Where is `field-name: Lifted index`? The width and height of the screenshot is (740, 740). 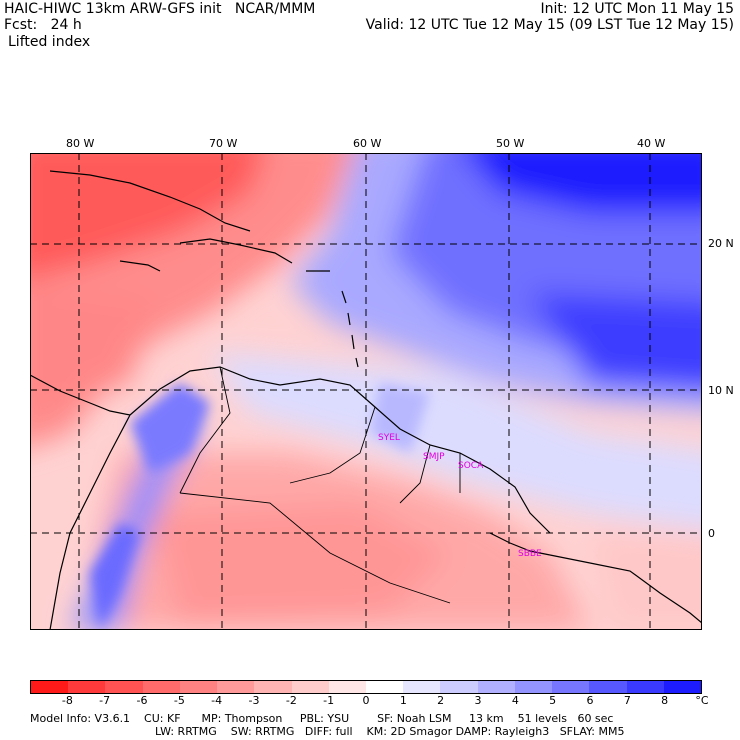 field-name: Lifted index is located at coordinates (49, 42).